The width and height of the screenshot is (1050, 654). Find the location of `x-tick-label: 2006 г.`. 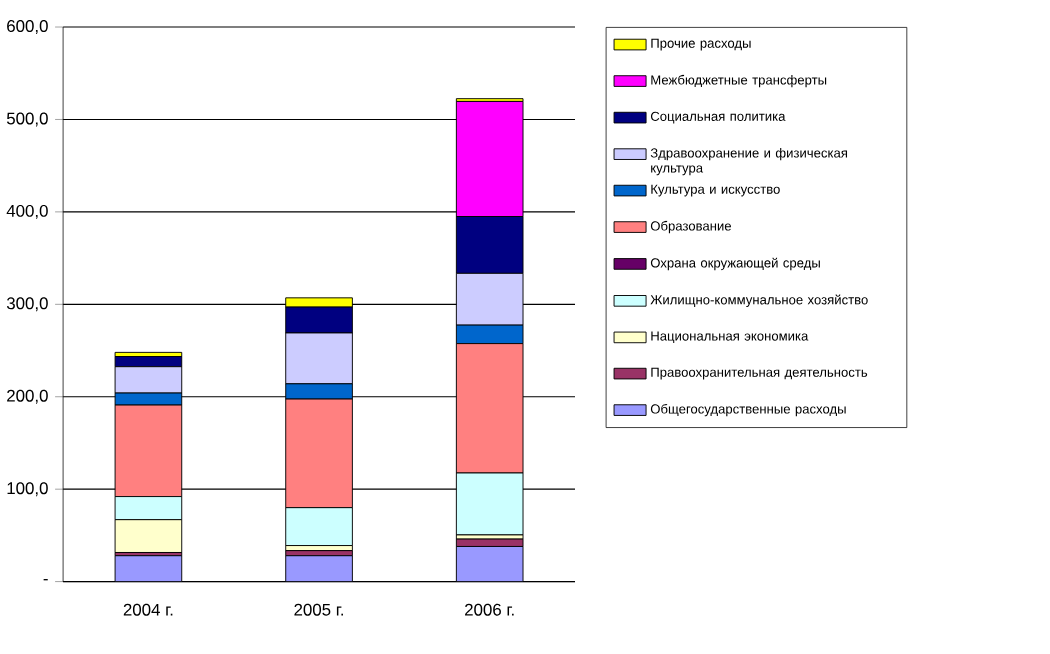

x-tick-label: 2006 г. is located at coordinates (489, 609).